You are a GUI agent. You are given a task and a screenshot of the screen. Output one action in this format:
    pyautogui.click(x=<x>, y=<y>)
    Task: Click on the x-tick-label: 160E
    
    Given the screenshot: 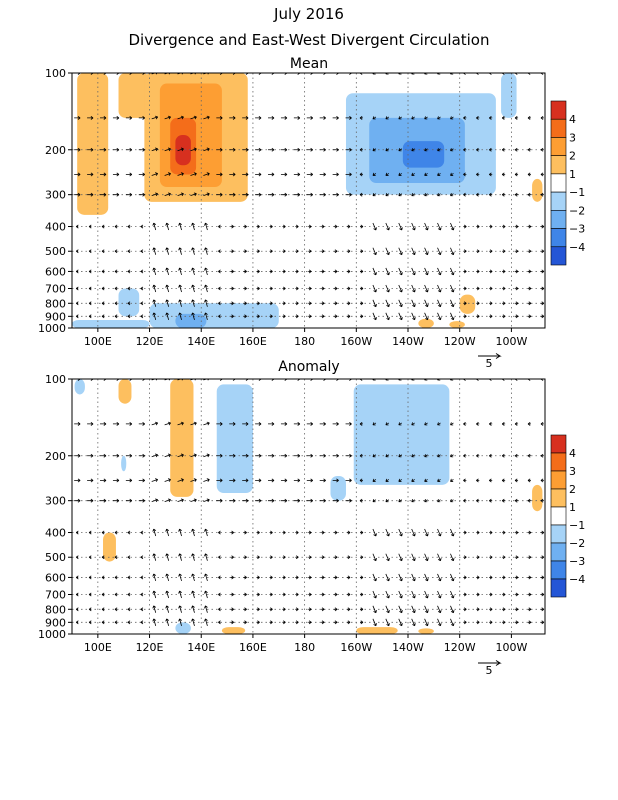 What is the action you would take?
    pyautogui.click(x=253, y=341)
    